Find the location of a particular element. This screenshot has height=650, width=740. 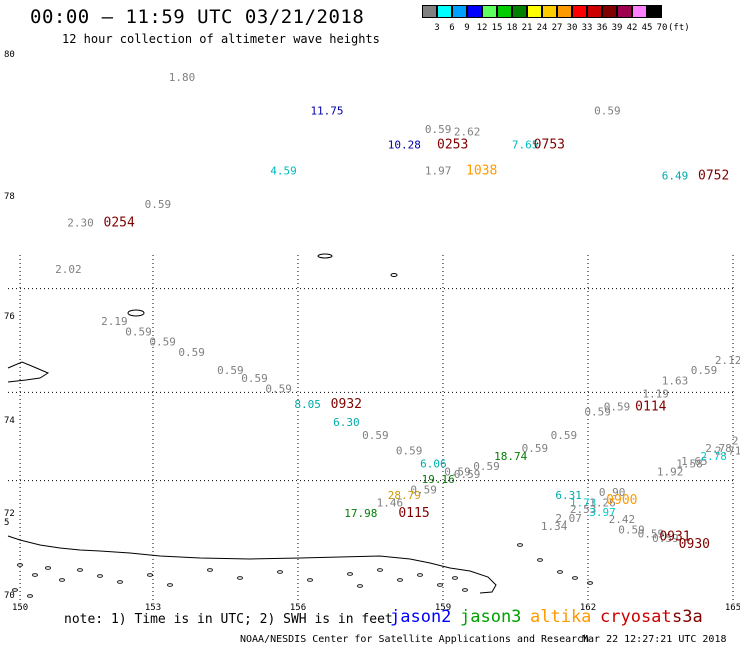

wave-height-value: 1.26 is located at coordinates (602, 503).